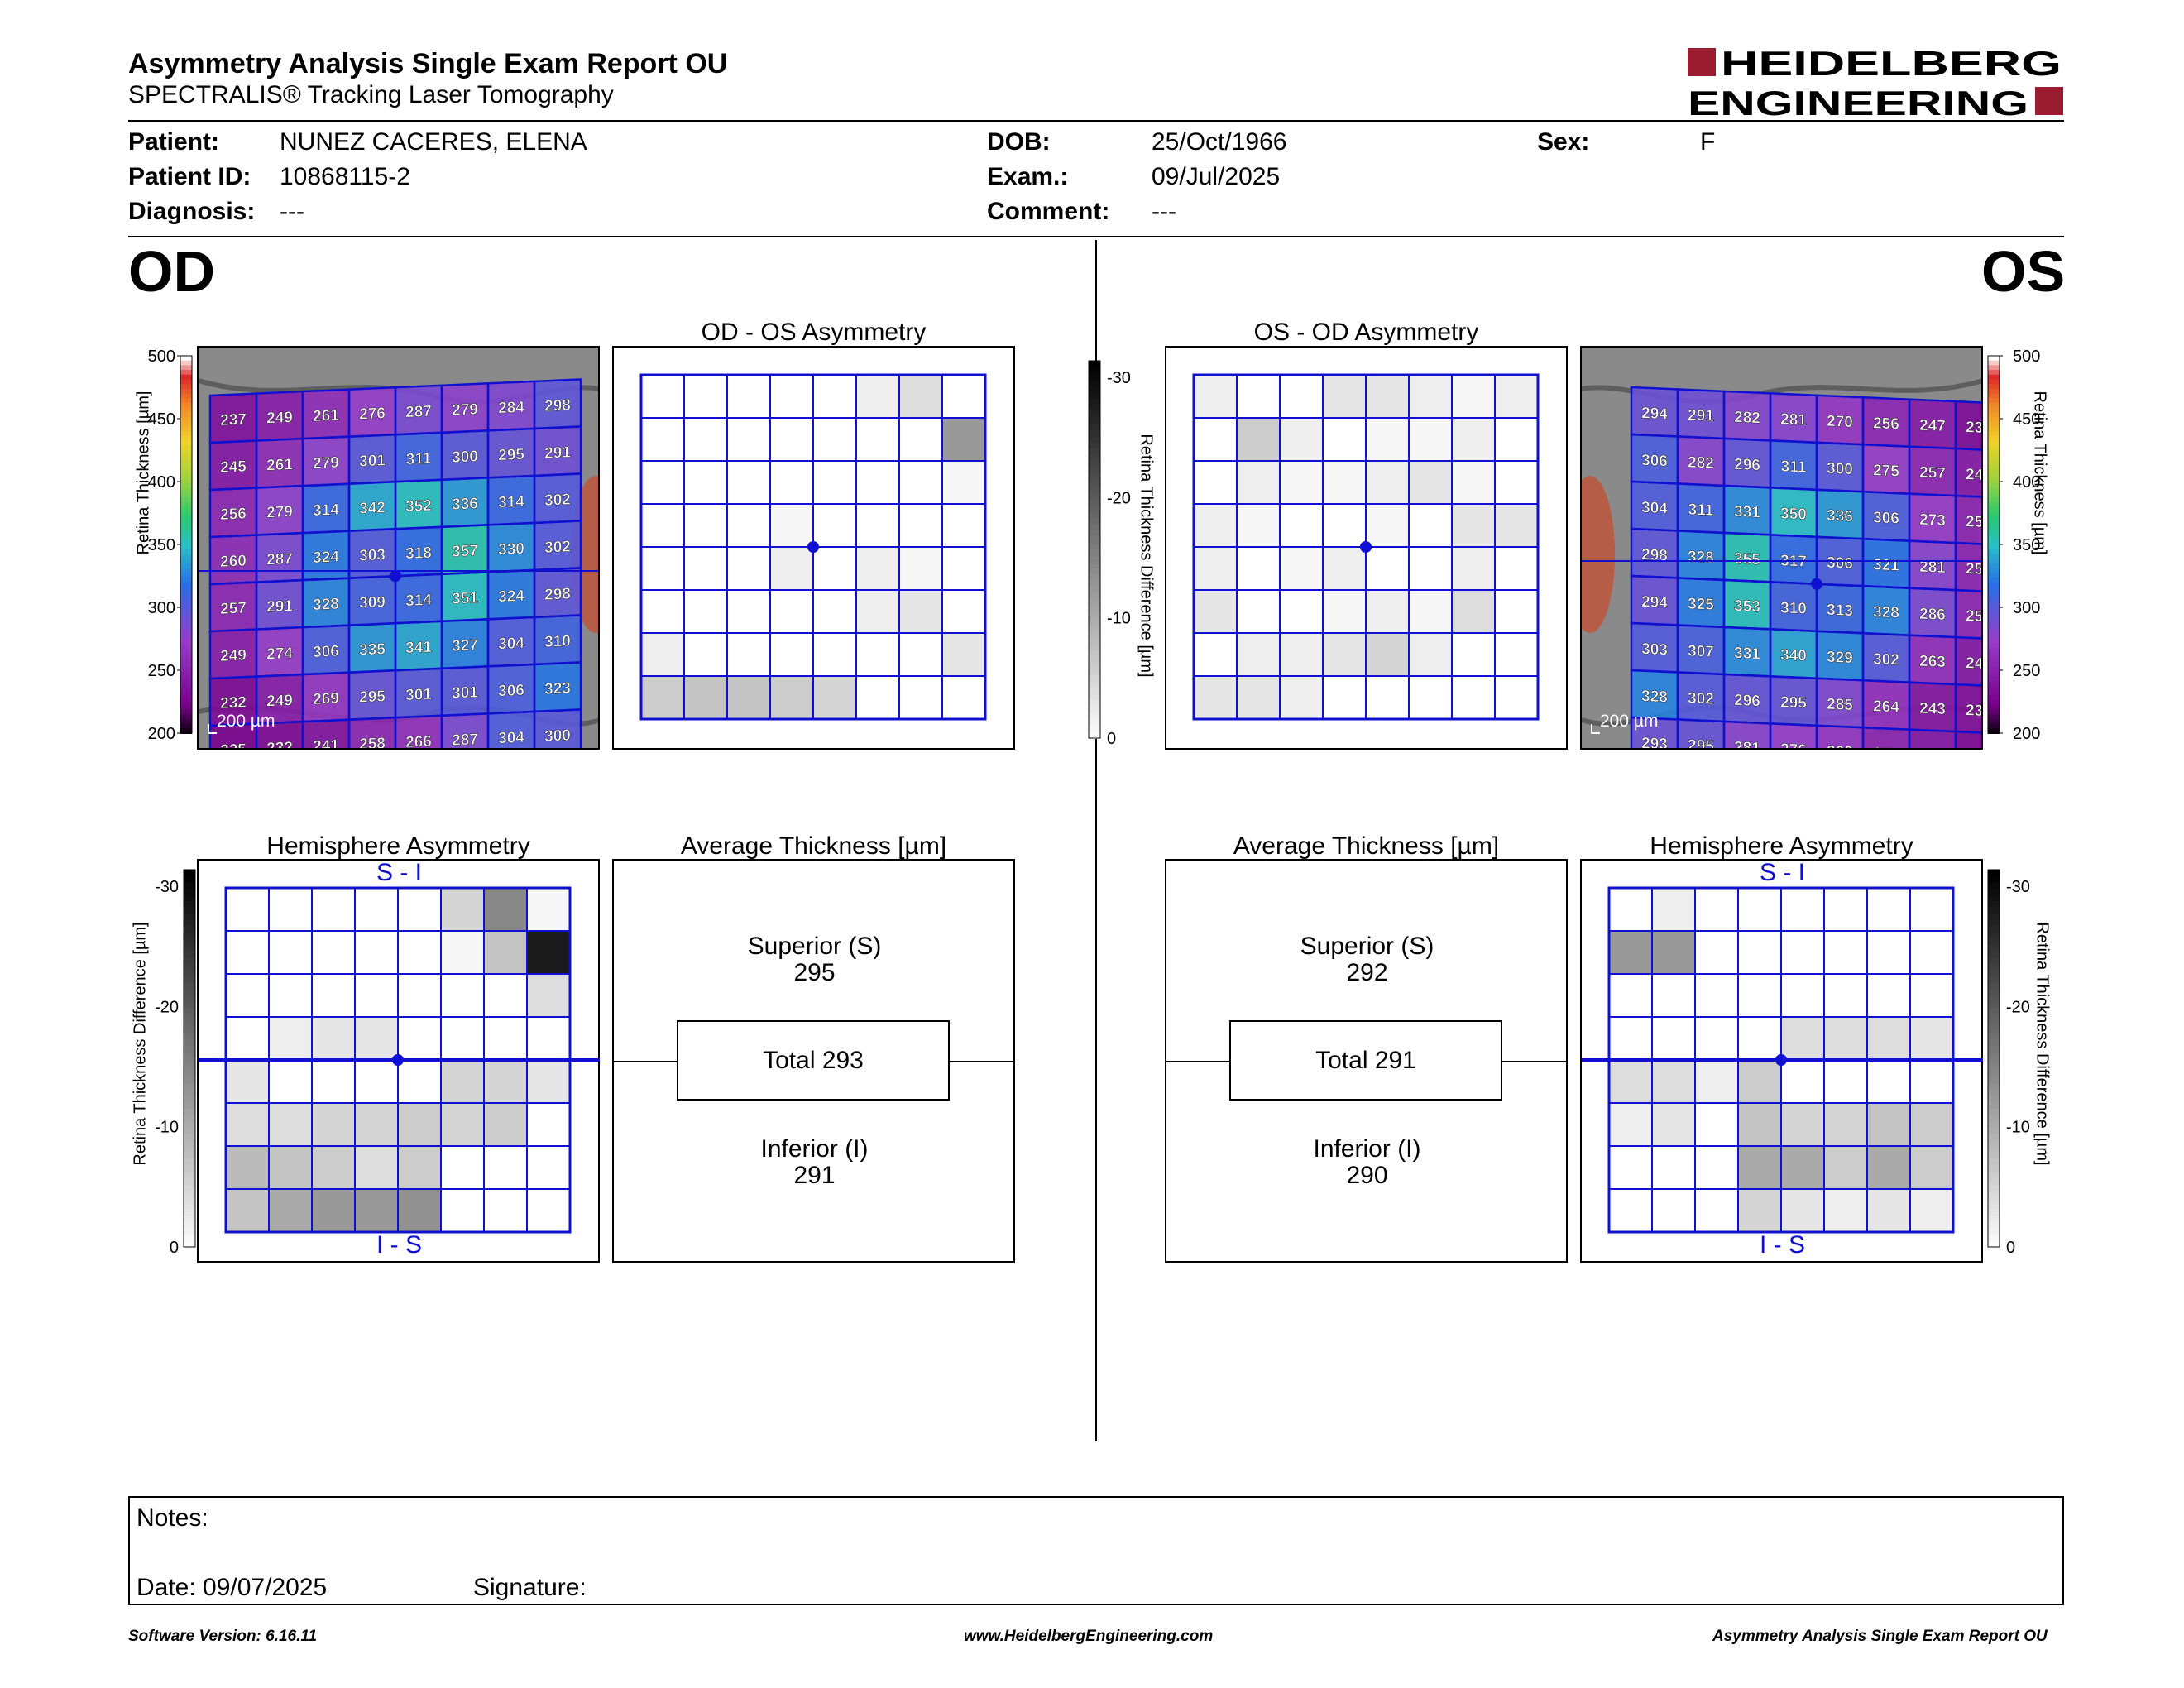 The image size is (2184, 1688). I want to click on od-thickness-value: 279, so click(465, 409).